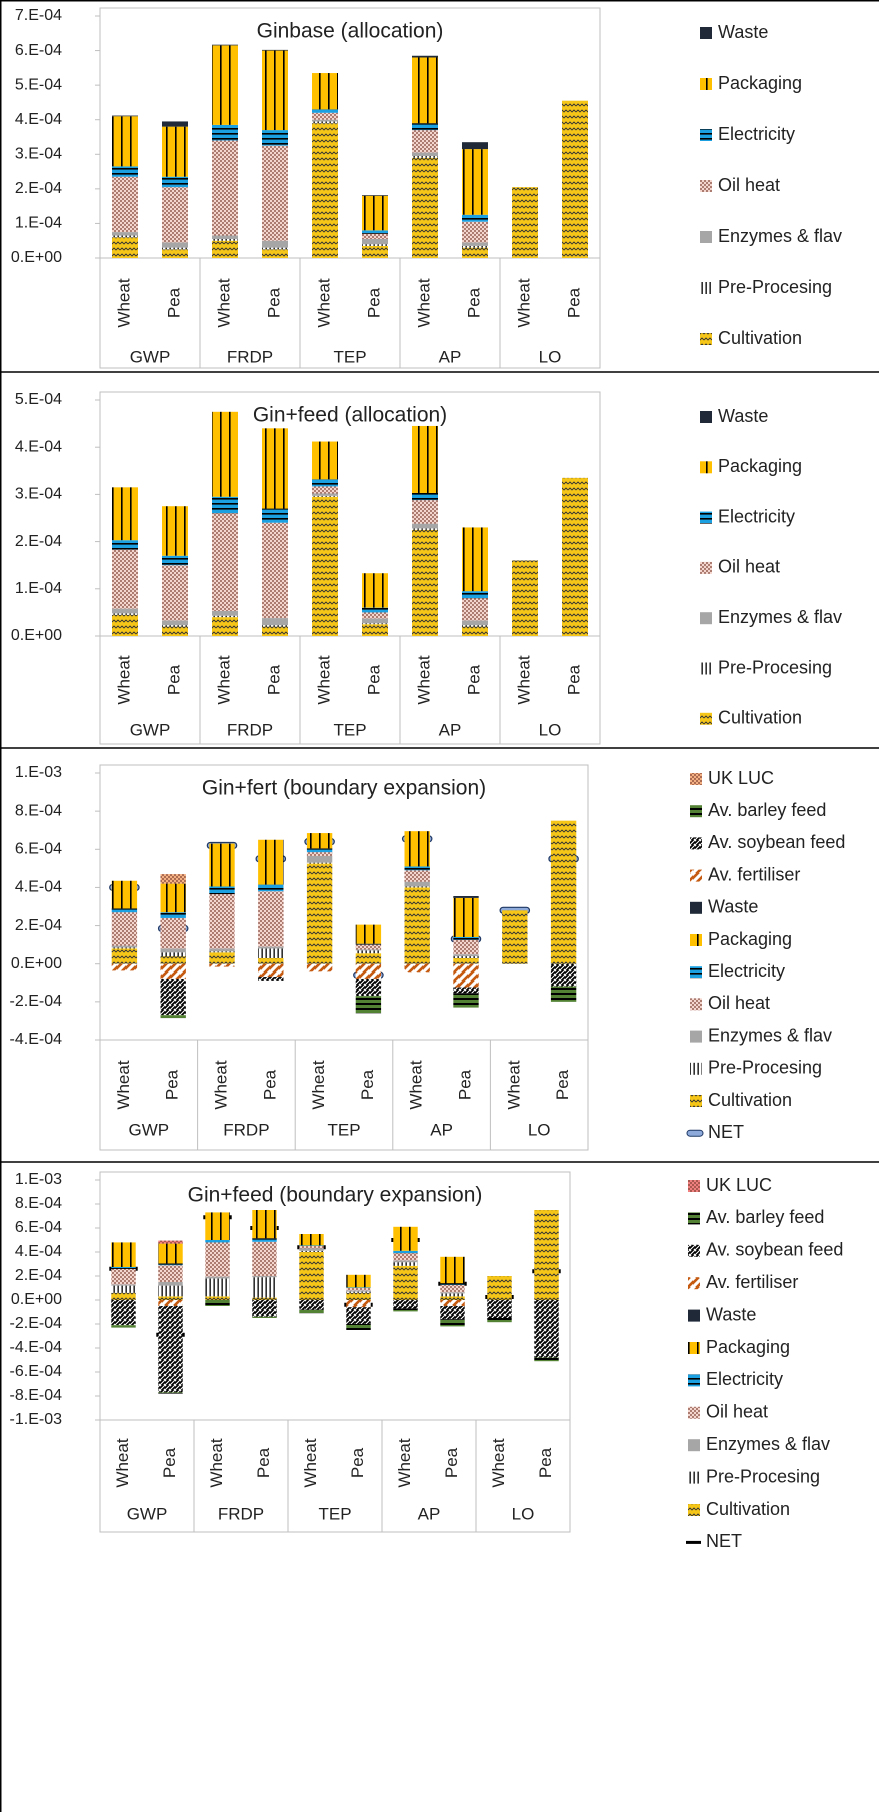  Describe the element at coordinates (756, 134) in the screenshot. I see `legend-label: Electricity` at that location.